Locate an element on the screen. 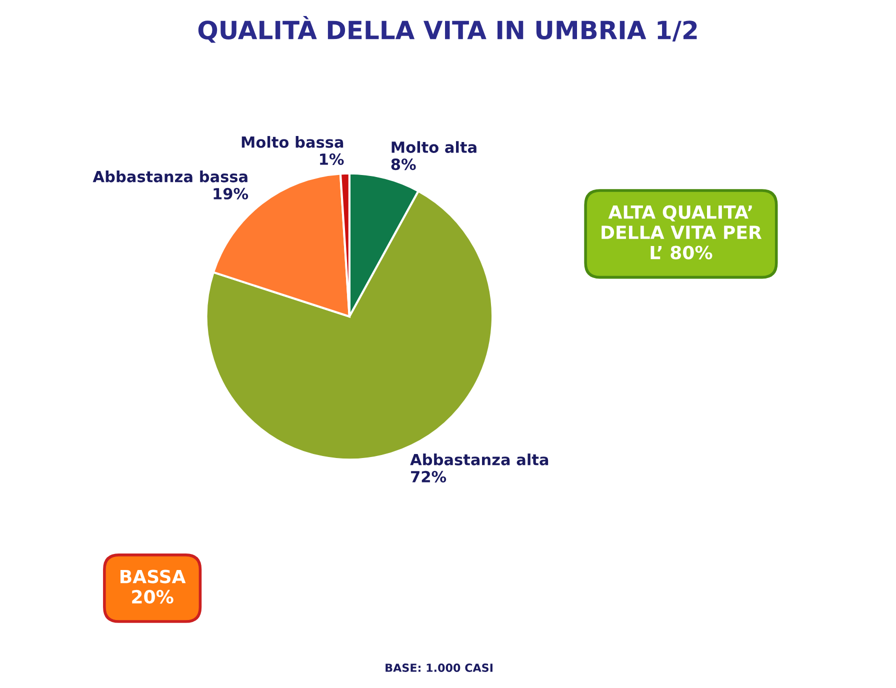 This screenshot has height=688, width=896. slice-label: Abbastanza bassa is located at coordinates (170, 176).